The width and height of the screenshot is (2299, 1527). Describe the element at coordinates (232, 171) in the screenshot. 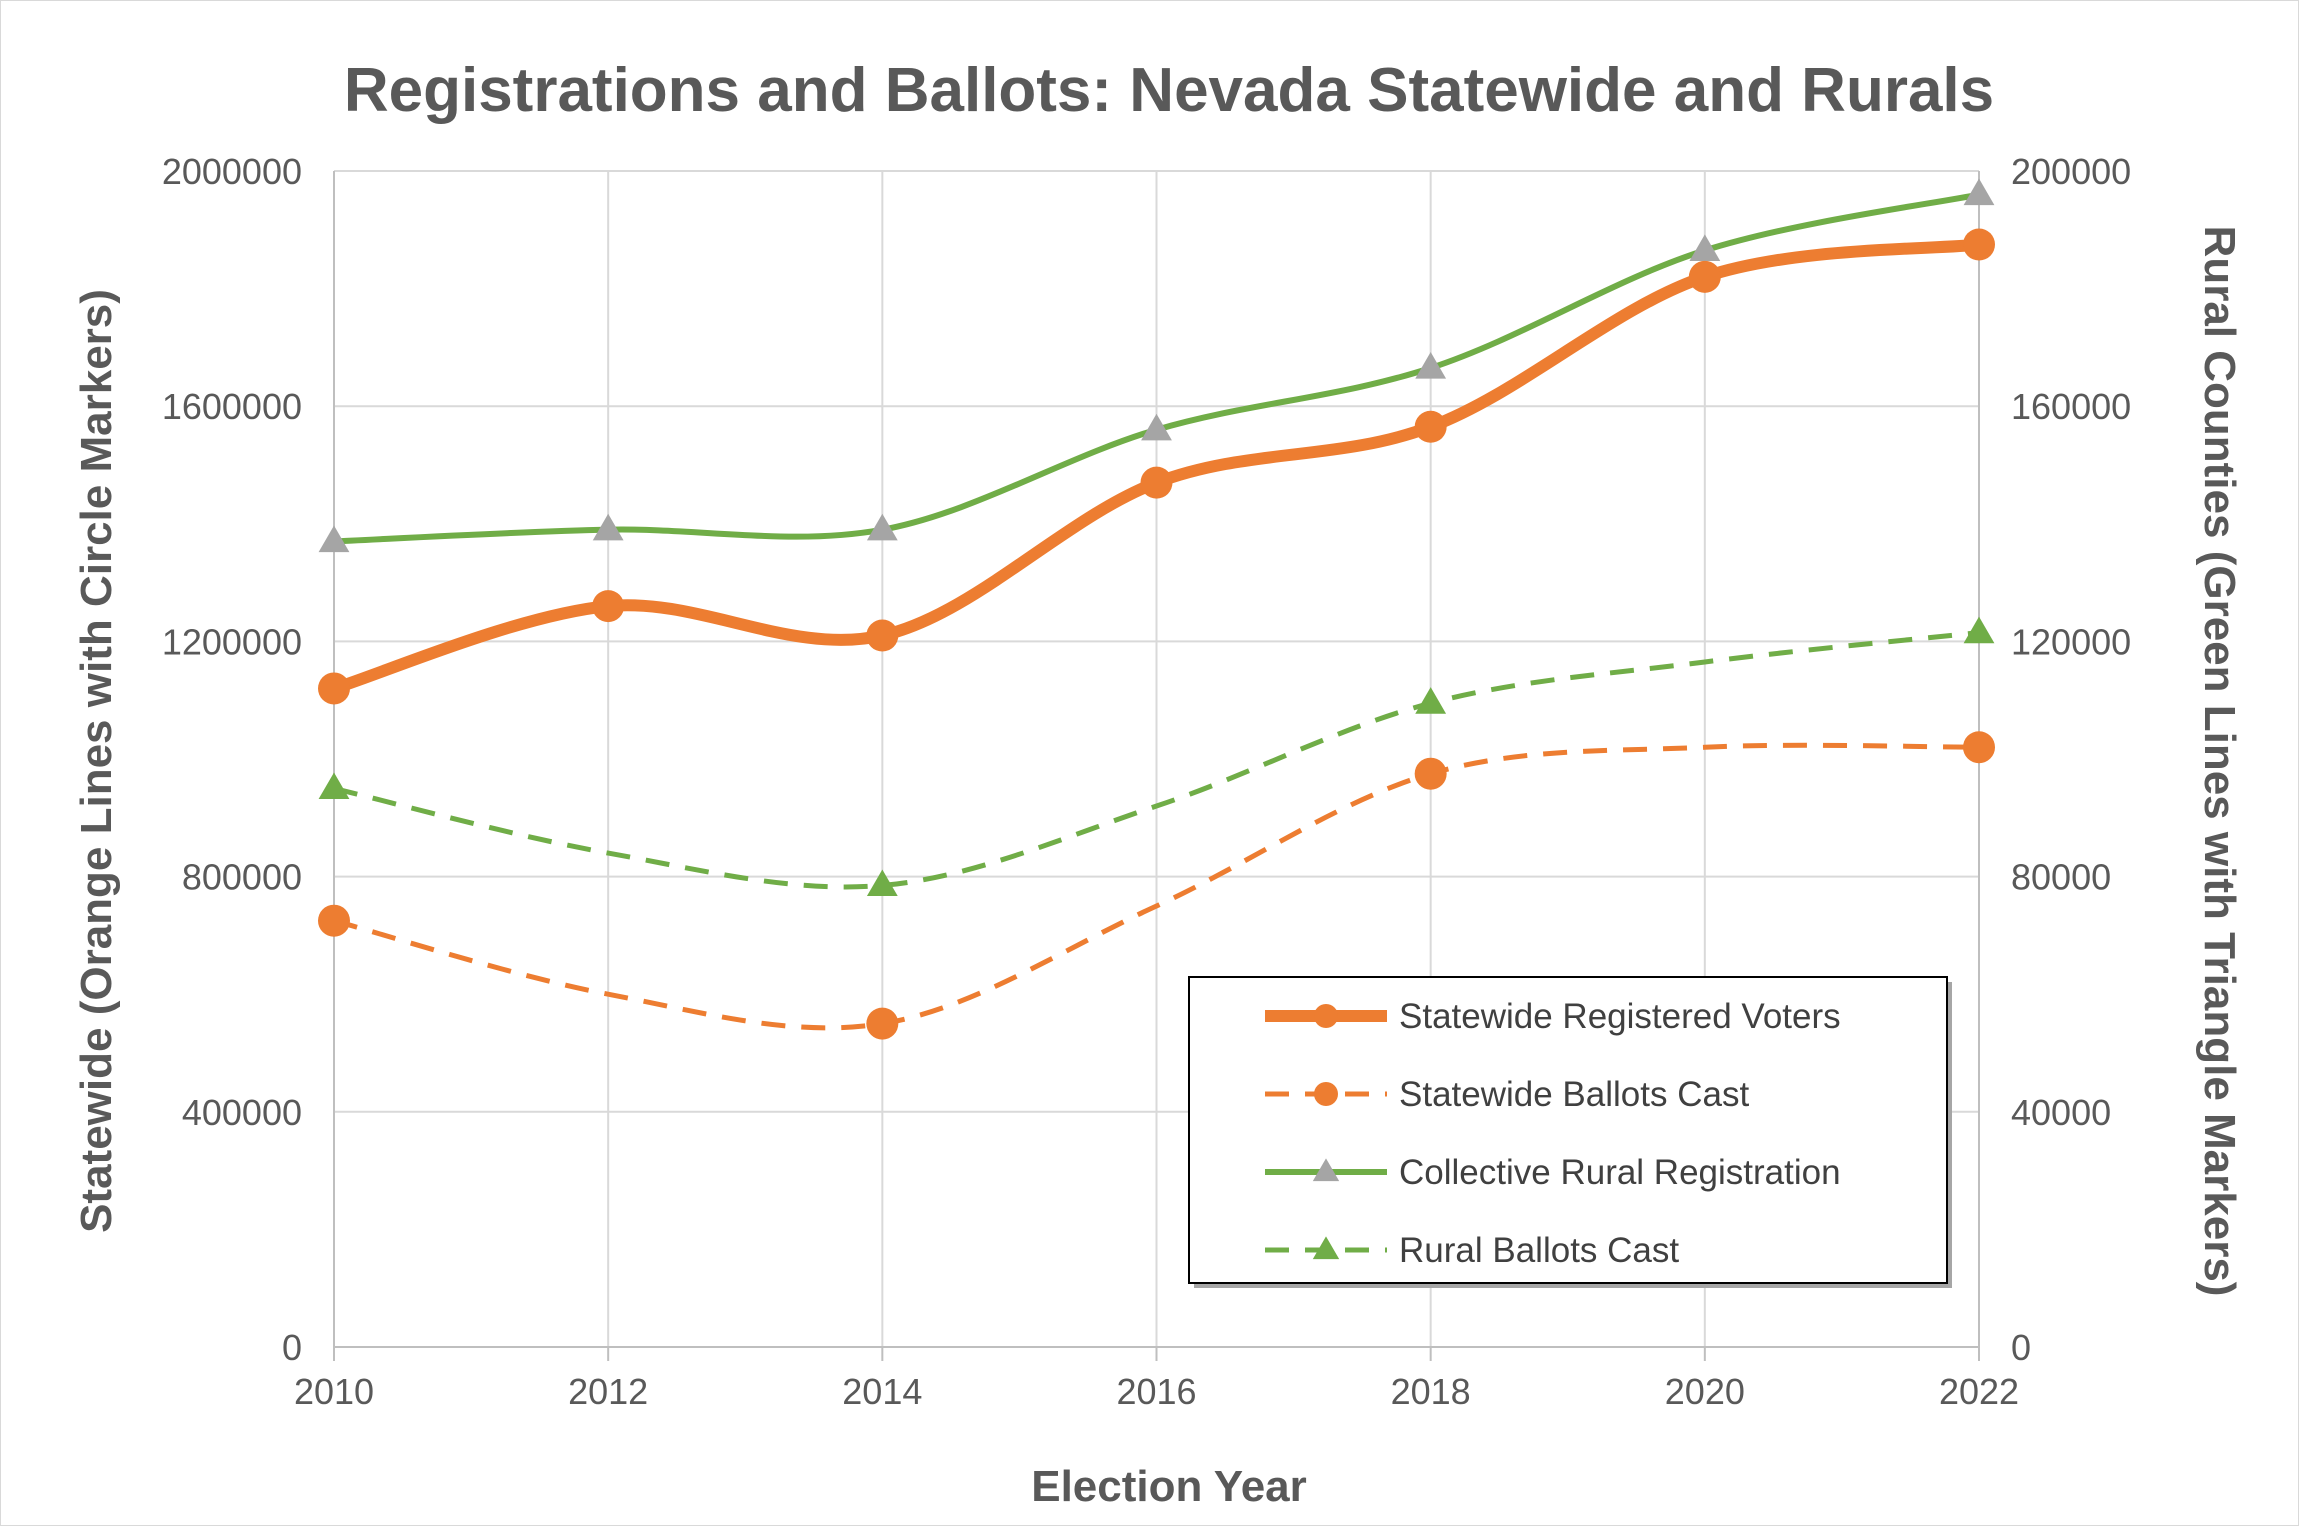

I see `y-left-tick-label: 2000000` at that location.